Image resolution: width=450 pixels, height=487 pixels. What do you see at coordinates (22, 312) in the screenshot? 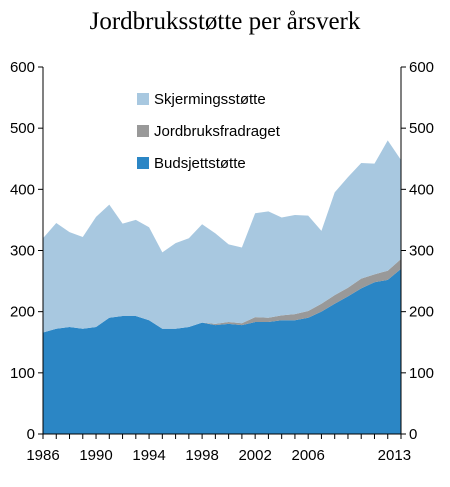
I see `y-tick-label-left: 200` at bounding box center [22, 312].